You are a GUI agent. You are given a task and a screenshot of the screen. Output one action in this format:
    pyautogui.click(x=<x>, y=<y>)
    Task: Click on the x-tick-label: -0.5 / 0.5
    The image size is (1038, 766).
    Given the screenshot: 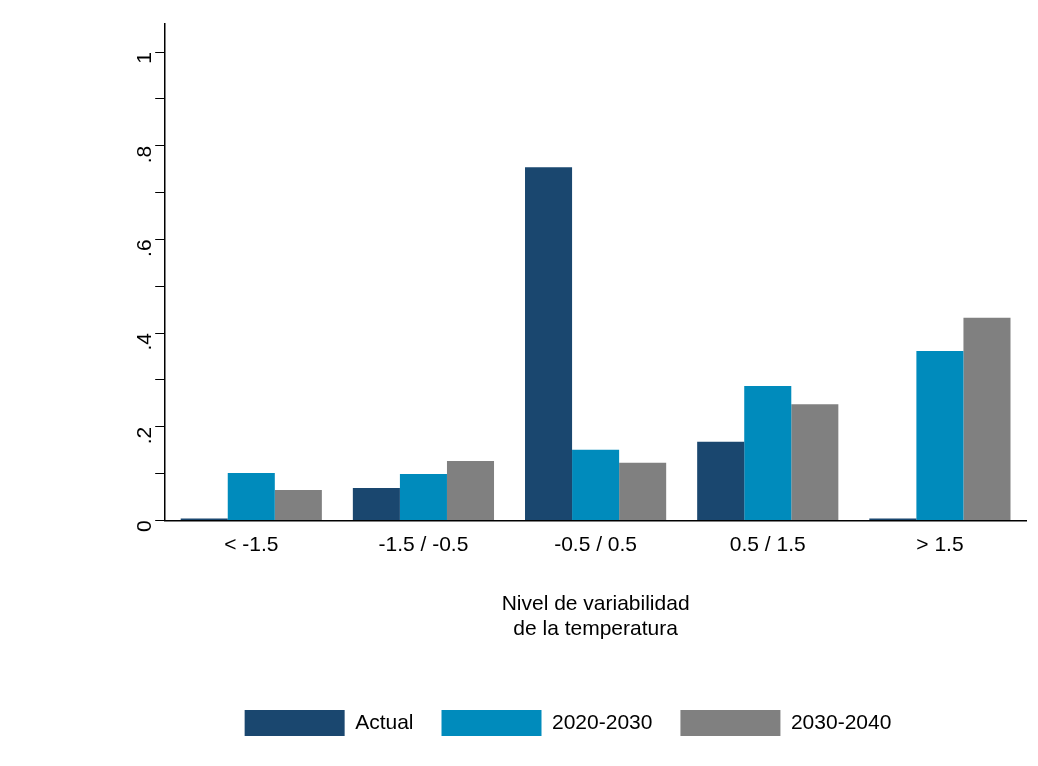 What is the action you would take?
    pyautogui.click(x=596, y=543)
    